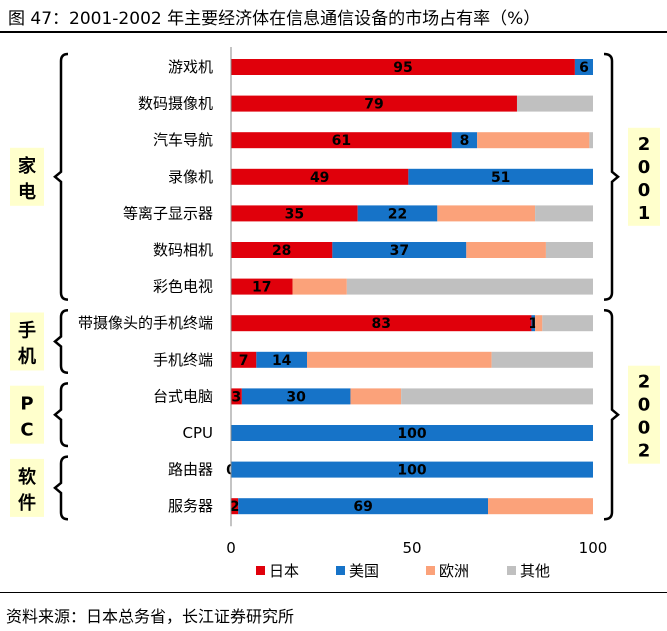  I want to click on data-label: 30, so click(296, 397).